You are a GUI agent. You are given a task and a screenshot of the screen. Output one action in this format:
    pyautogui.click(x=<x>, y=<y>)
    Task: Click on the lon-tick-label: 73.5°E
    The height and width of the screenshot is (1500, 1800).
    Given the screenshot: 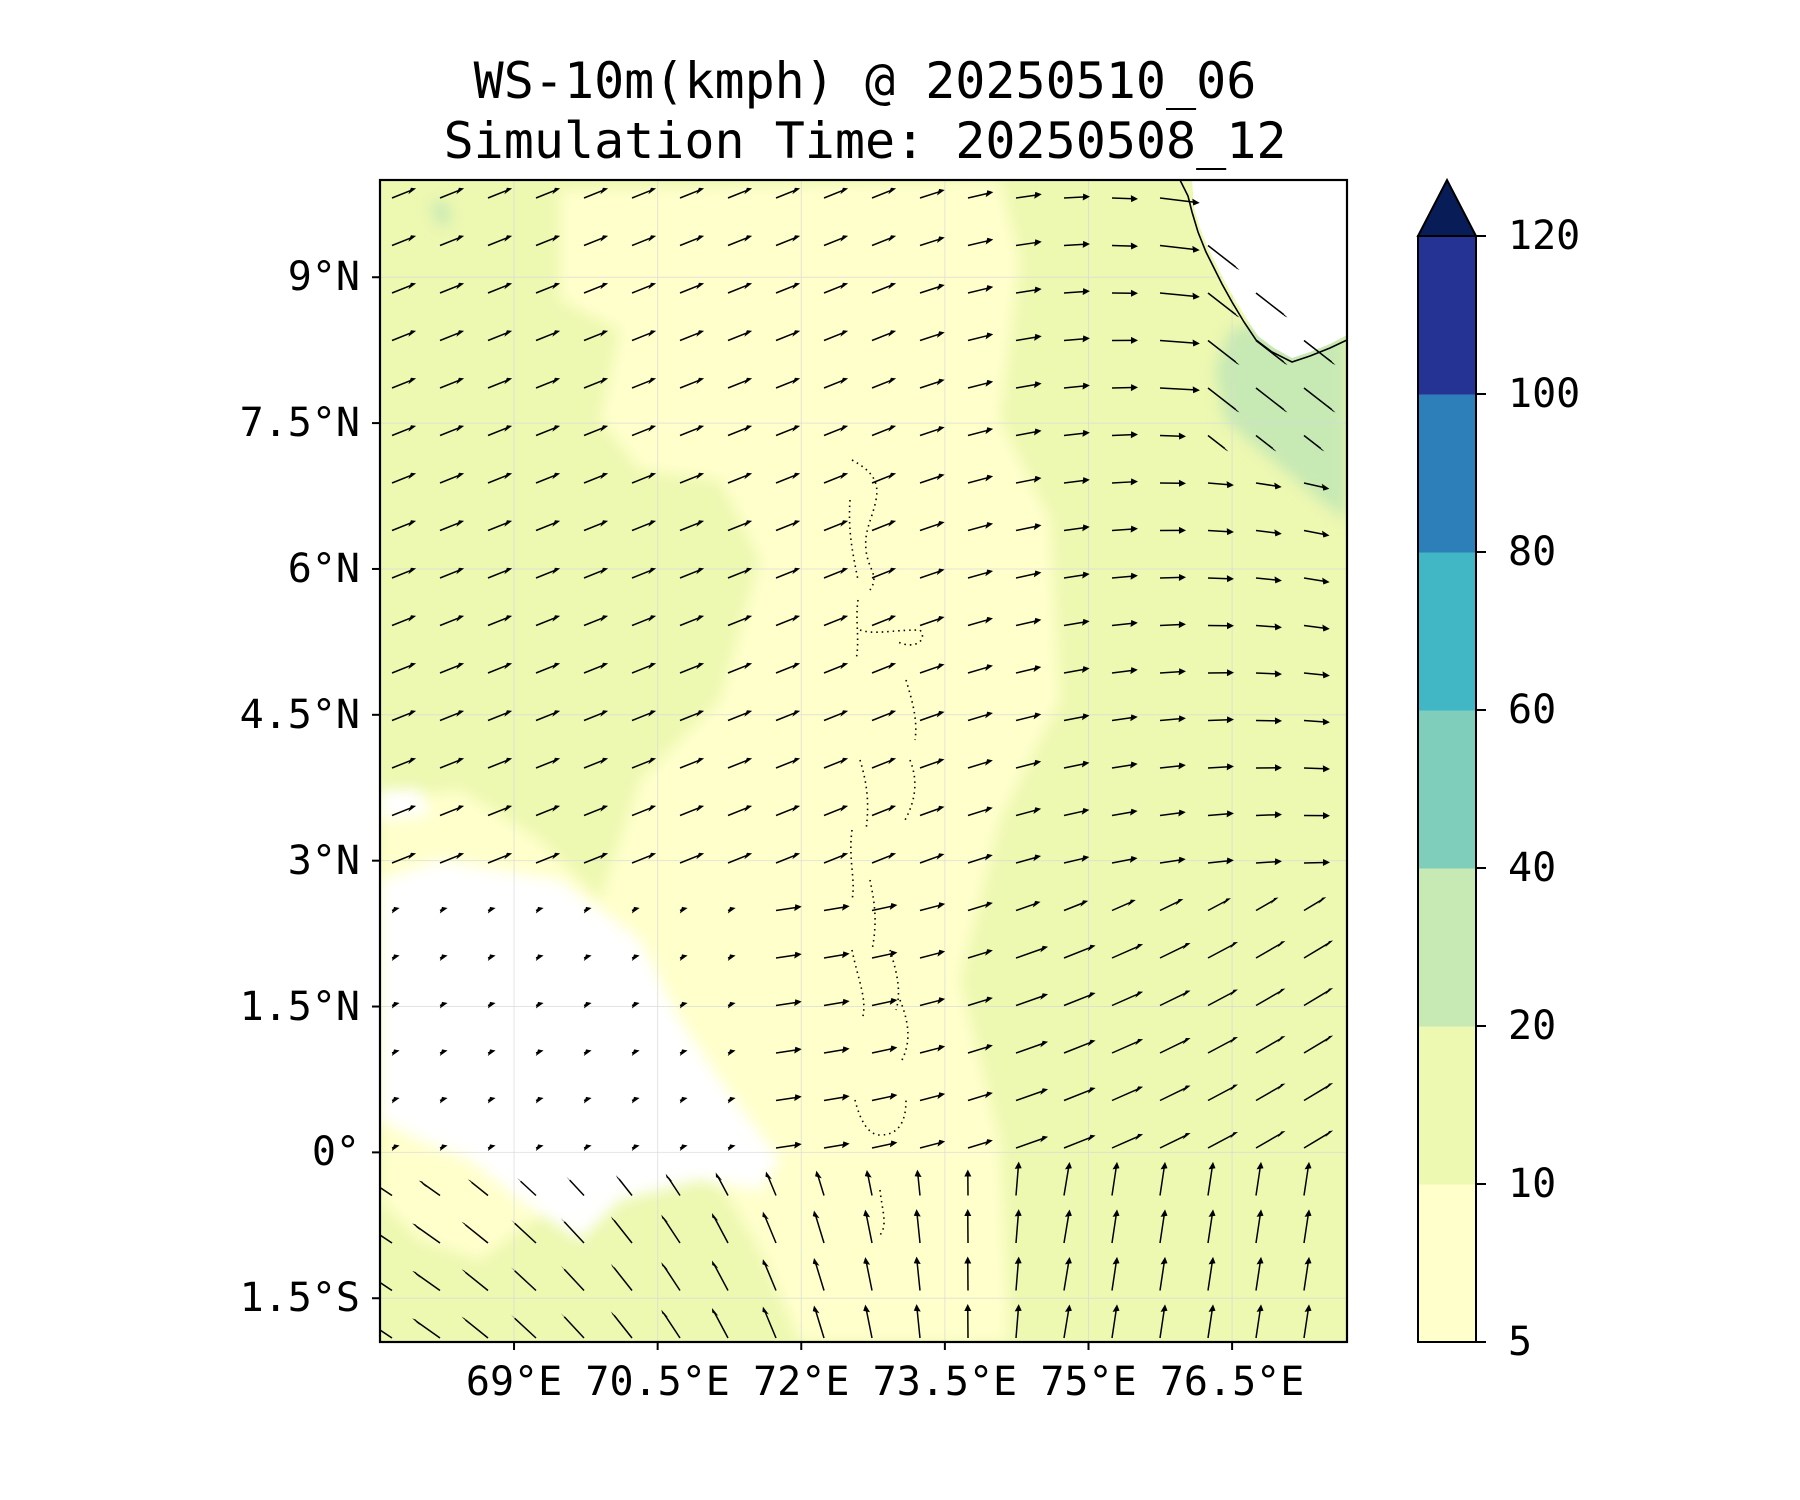 What is the action you would take?
    pyautogui.click(x=945, y=1382)
    